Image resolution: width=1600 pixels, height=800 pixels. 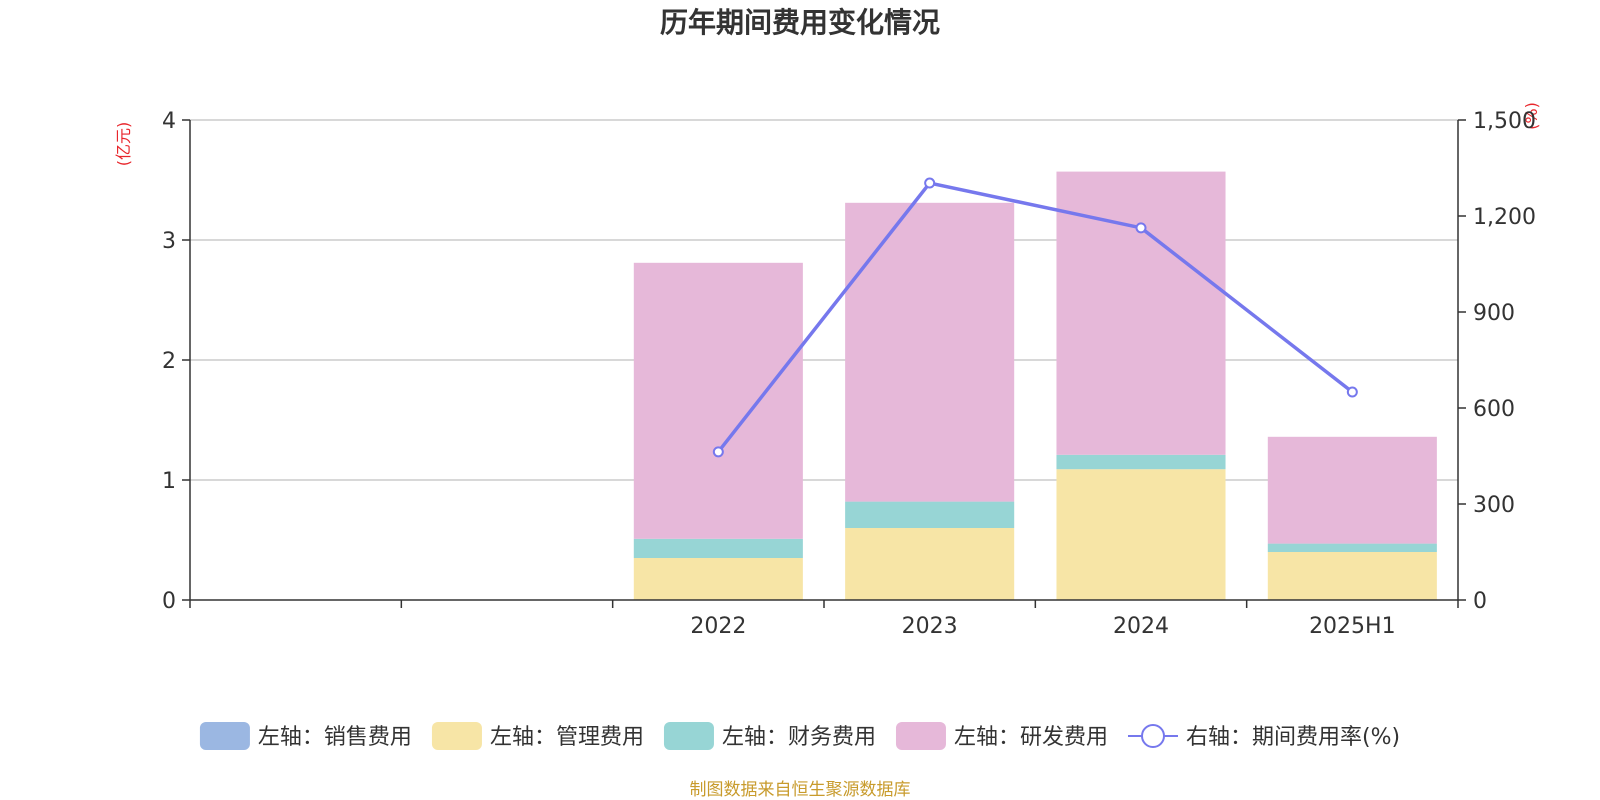 I want to click on legend-label: 右轴：期间费用率(%), so click(x=1293, y=737).